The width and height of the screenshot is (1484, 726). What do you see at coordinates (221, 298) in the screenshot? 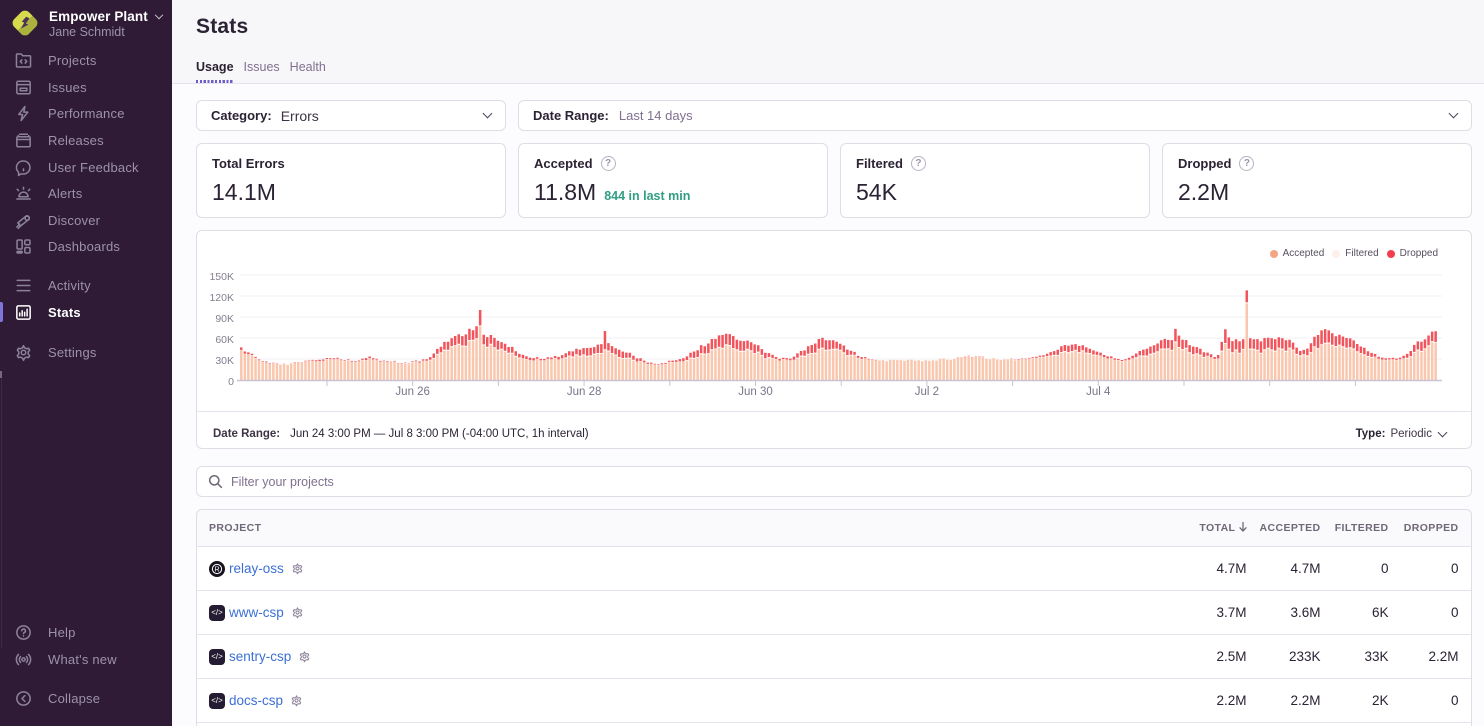
I see `svg-text: 120K` at bounding box center [221, 298].